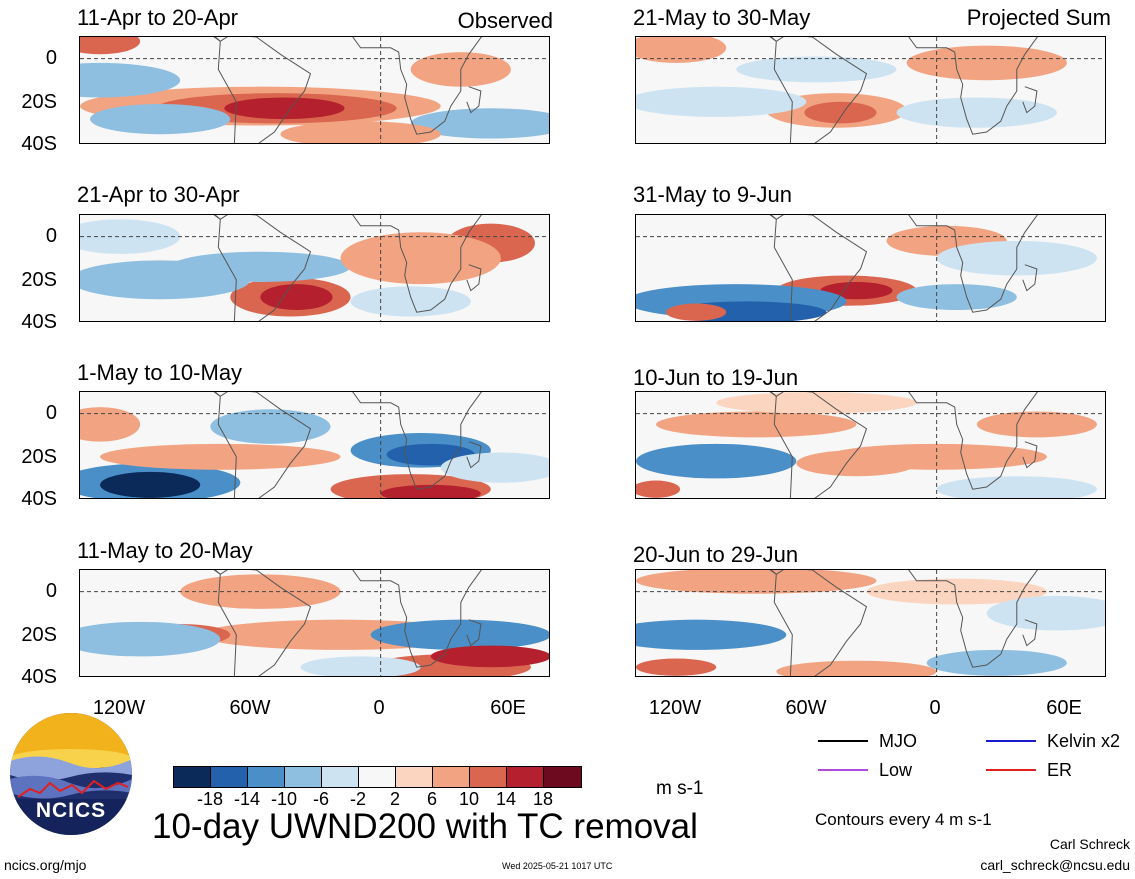 This screenshot has height=879, width=1135. I want to click on lon-label: 120W, so click(119, 708).